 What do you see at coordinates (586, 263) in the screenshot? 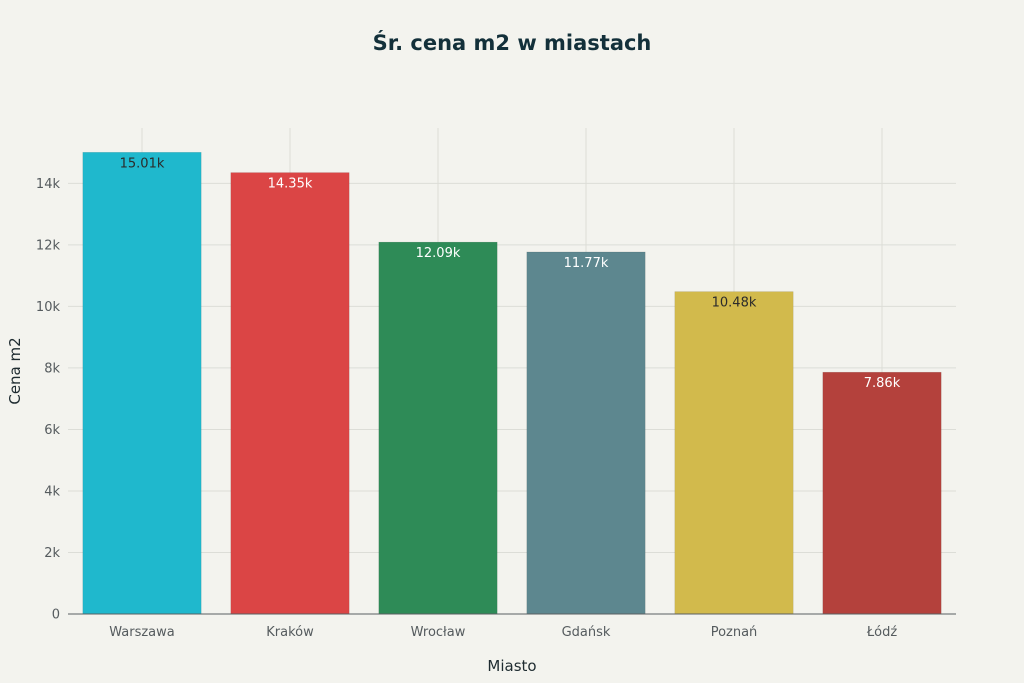
I see `bar-value-label: 11.77k` at bounding box center [586, 263].